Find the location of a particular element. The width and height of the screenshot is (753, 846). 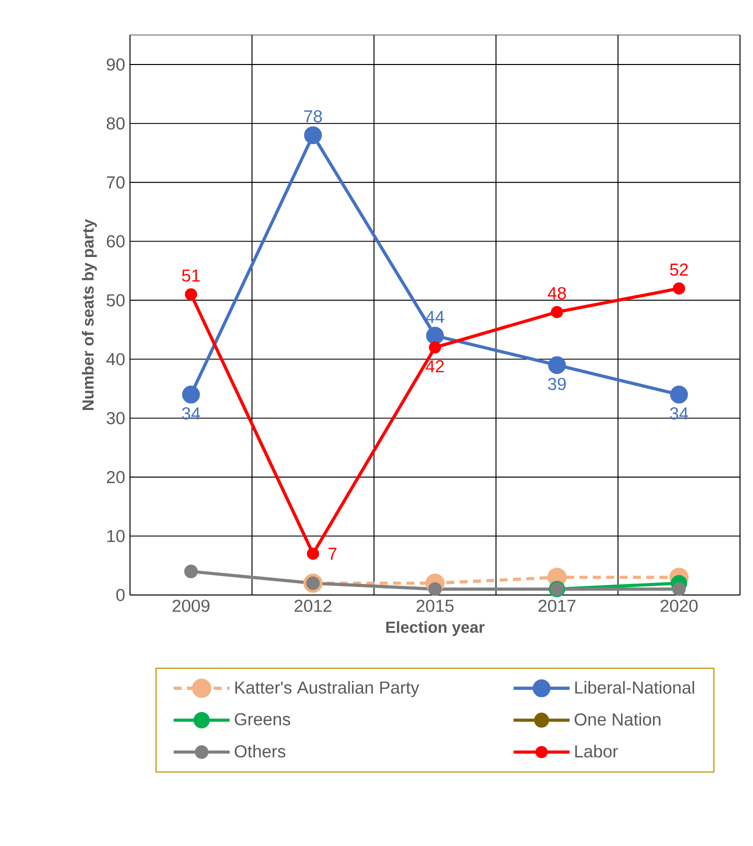

y-tick-label: 30 is located at coordinates (115, 418).